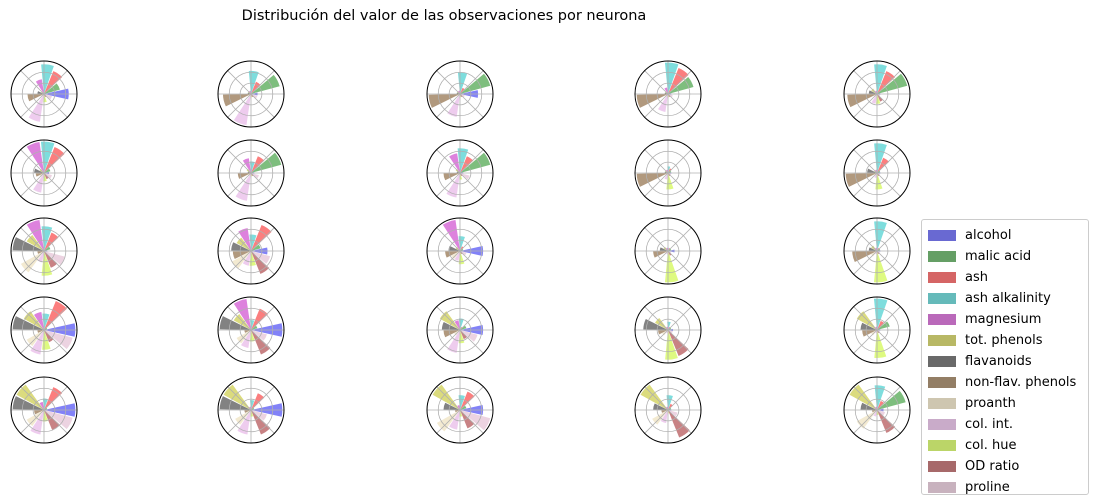 The height and width of the screenshot is (503, 1096). Describe the element at coordinates (998, 256) in the screenshot. I see `legend-label: malic acid` at that location.